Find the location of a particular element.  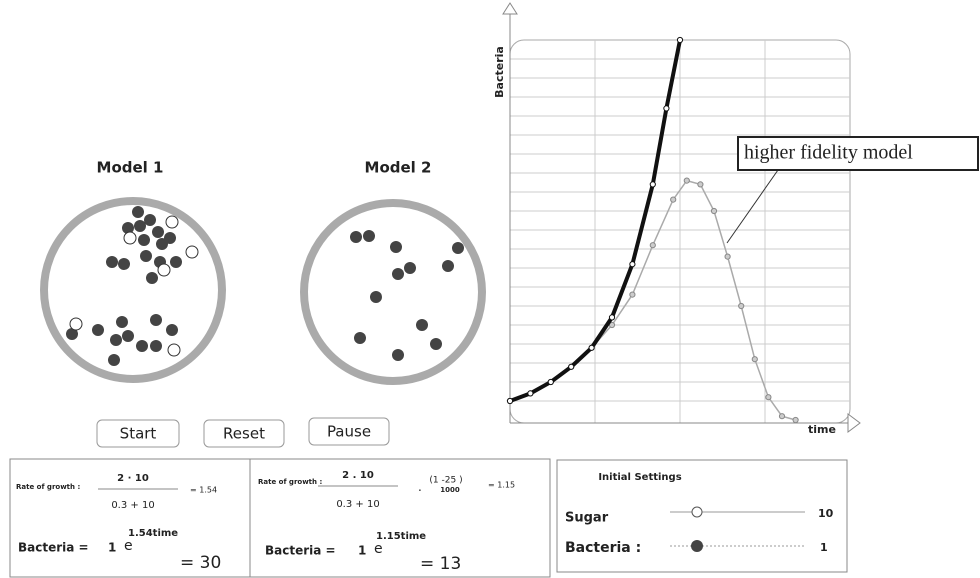

petri-dish is located at coordinates (133, 290).